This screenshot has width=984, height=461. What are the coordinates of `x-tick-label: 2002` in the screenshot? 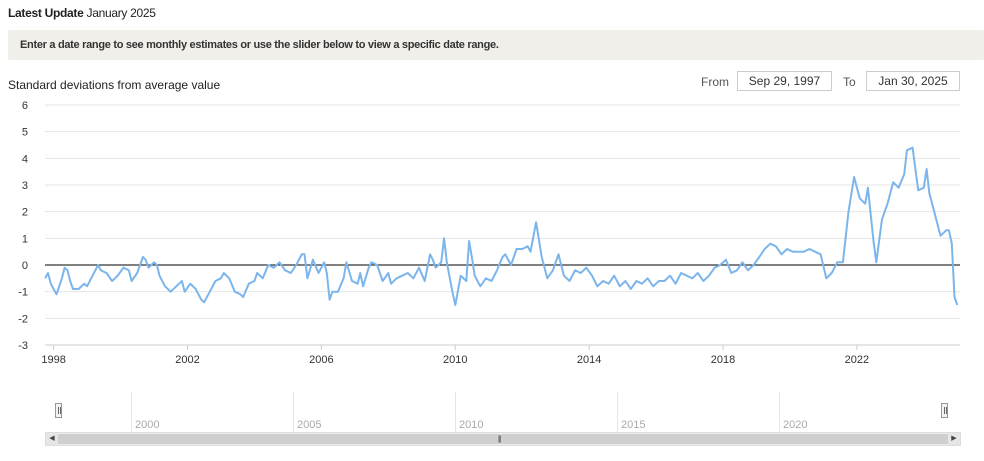 It's located at (187, 360).